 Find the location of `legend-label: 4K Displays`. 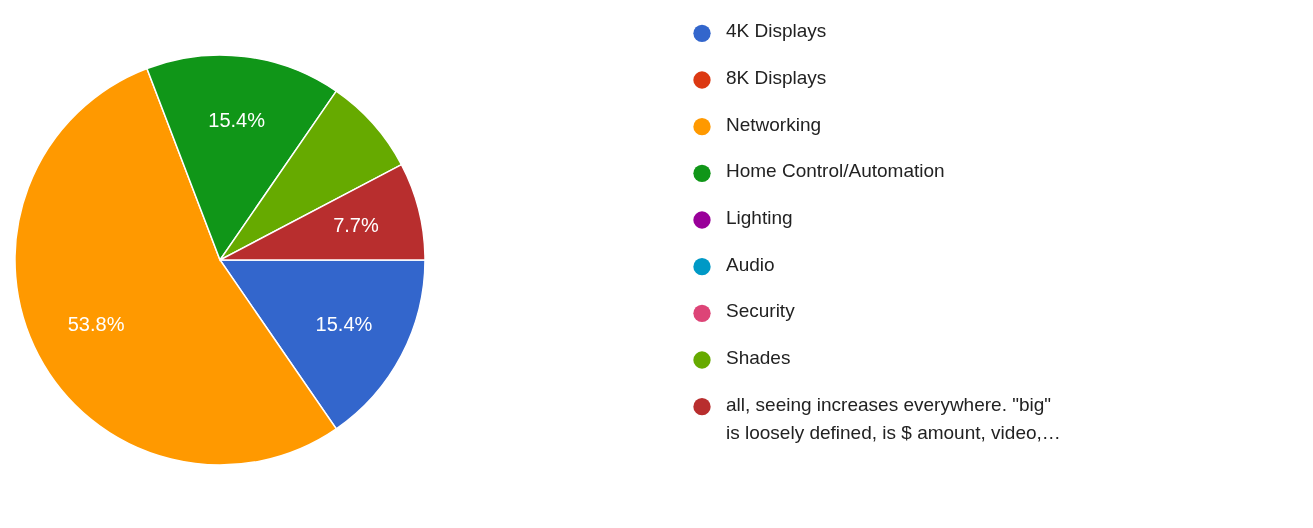

legend-label: 4K Displays is located at coordinates (776, 31).